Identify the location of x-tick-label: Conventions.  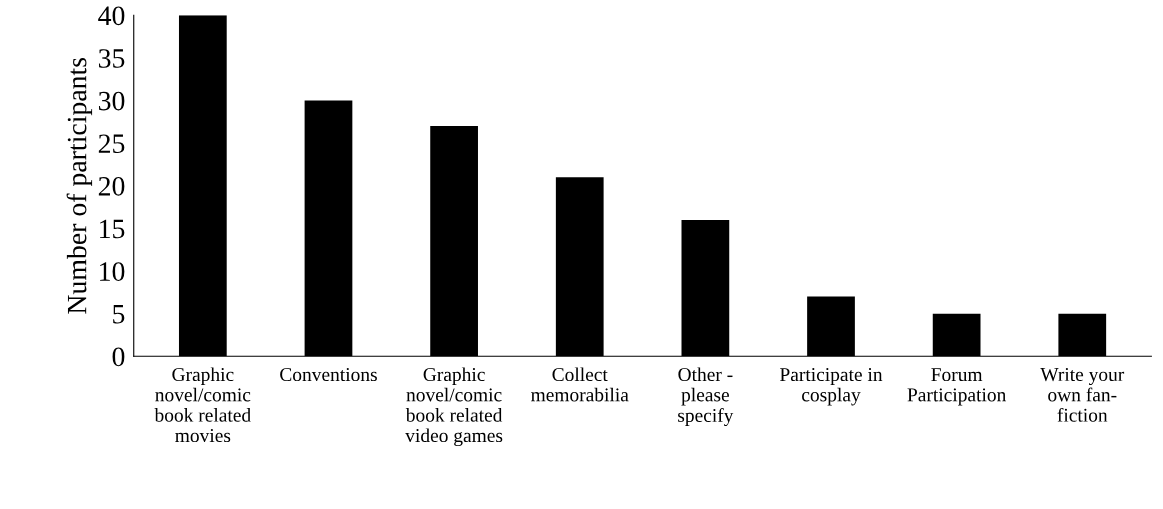
(328, 375).